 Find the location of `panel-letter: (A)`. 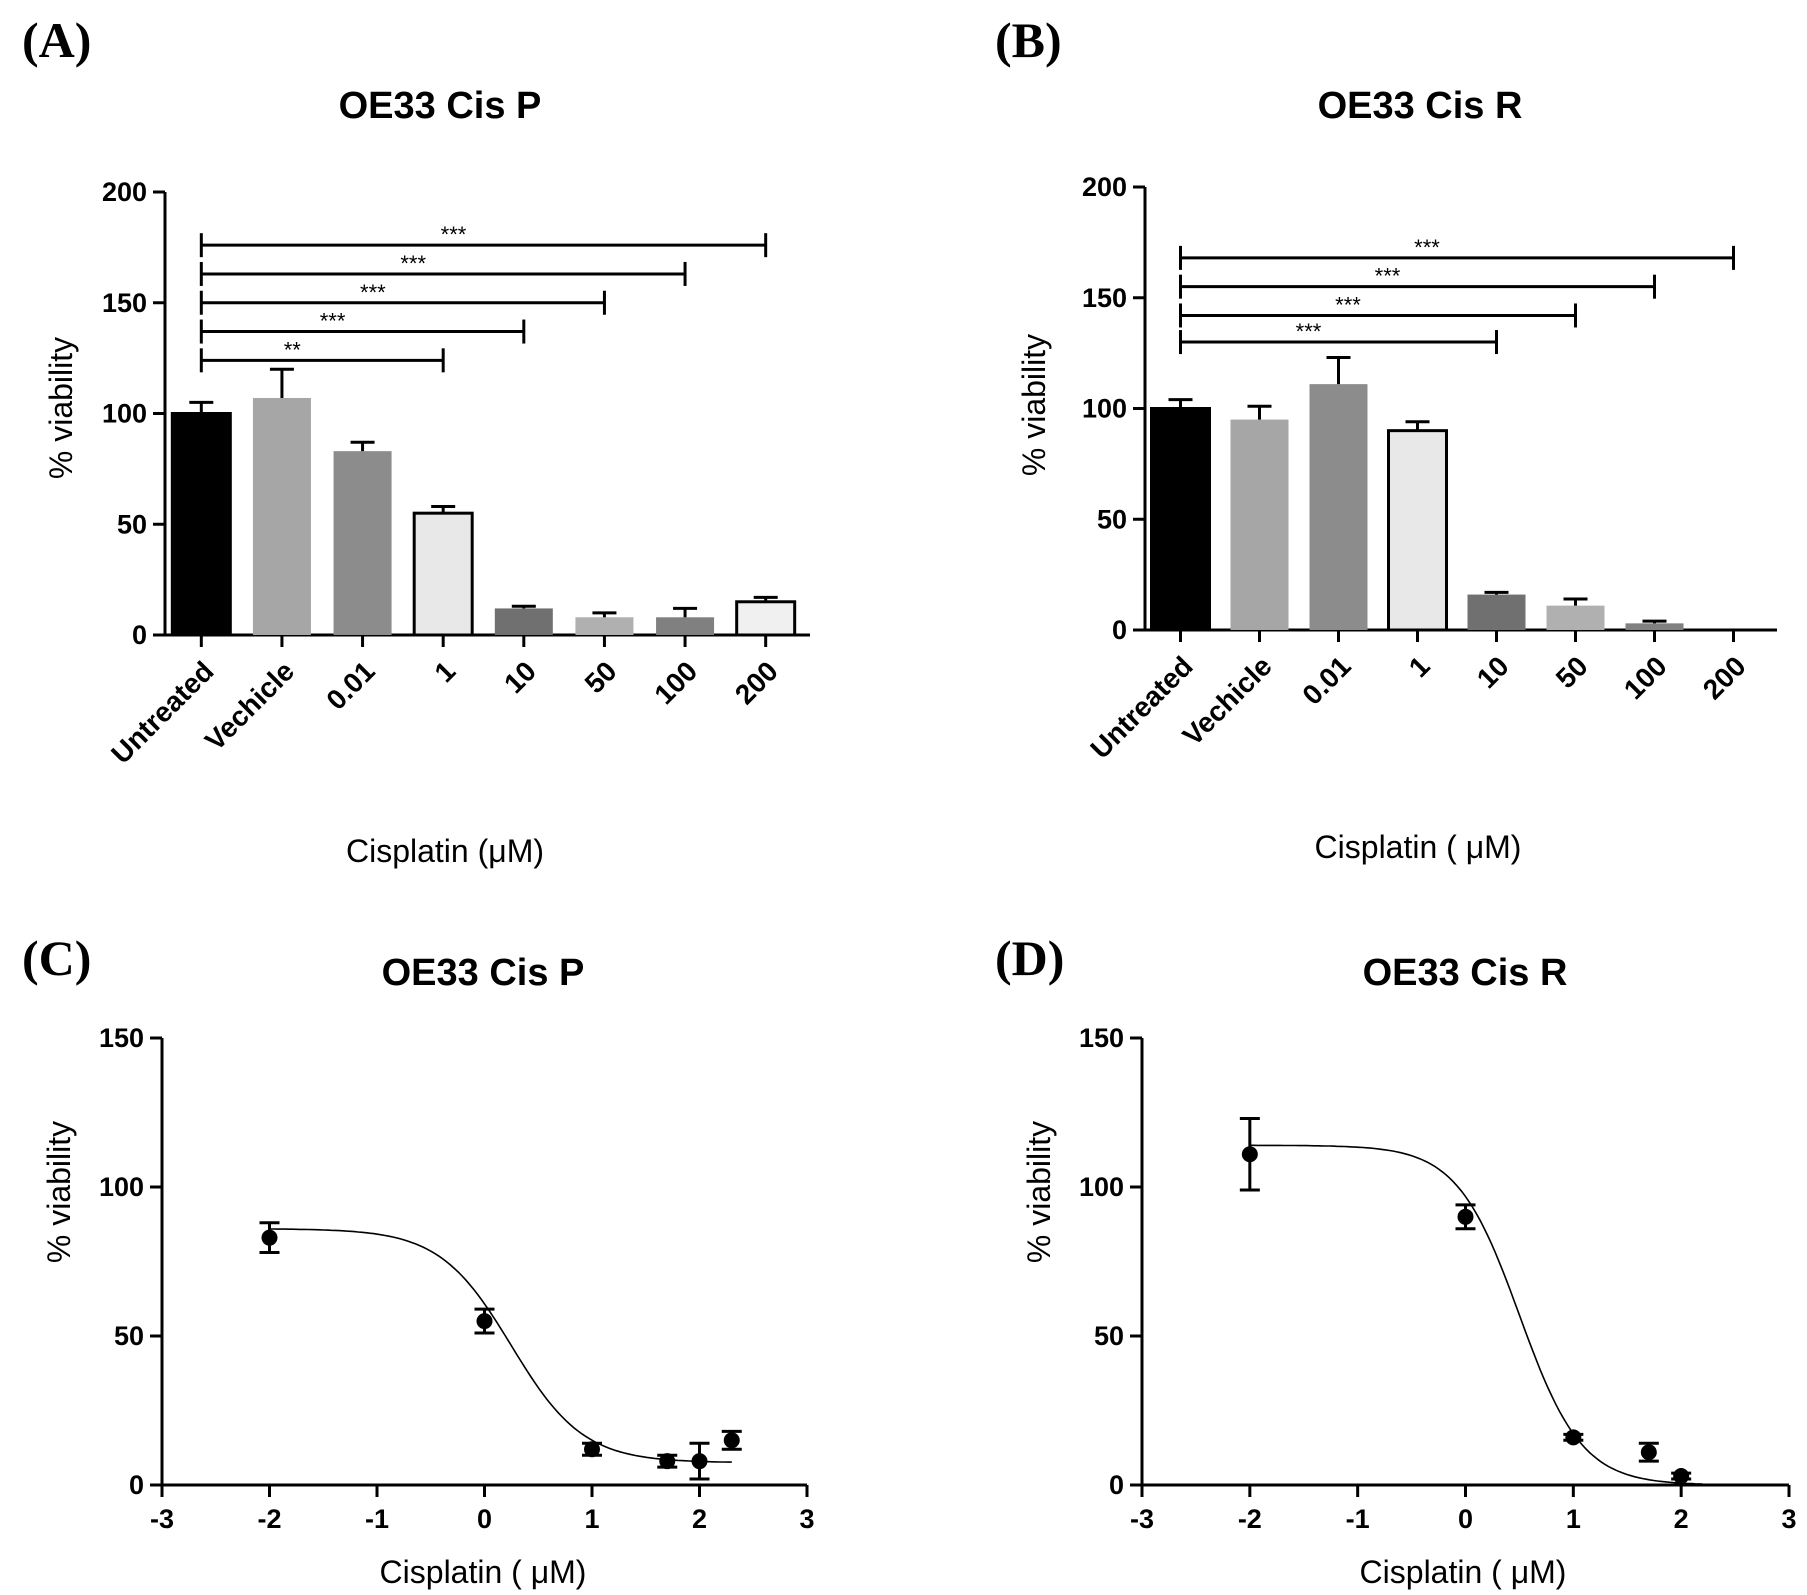

panel-letter: (A) is located at coordinates (56, 40).